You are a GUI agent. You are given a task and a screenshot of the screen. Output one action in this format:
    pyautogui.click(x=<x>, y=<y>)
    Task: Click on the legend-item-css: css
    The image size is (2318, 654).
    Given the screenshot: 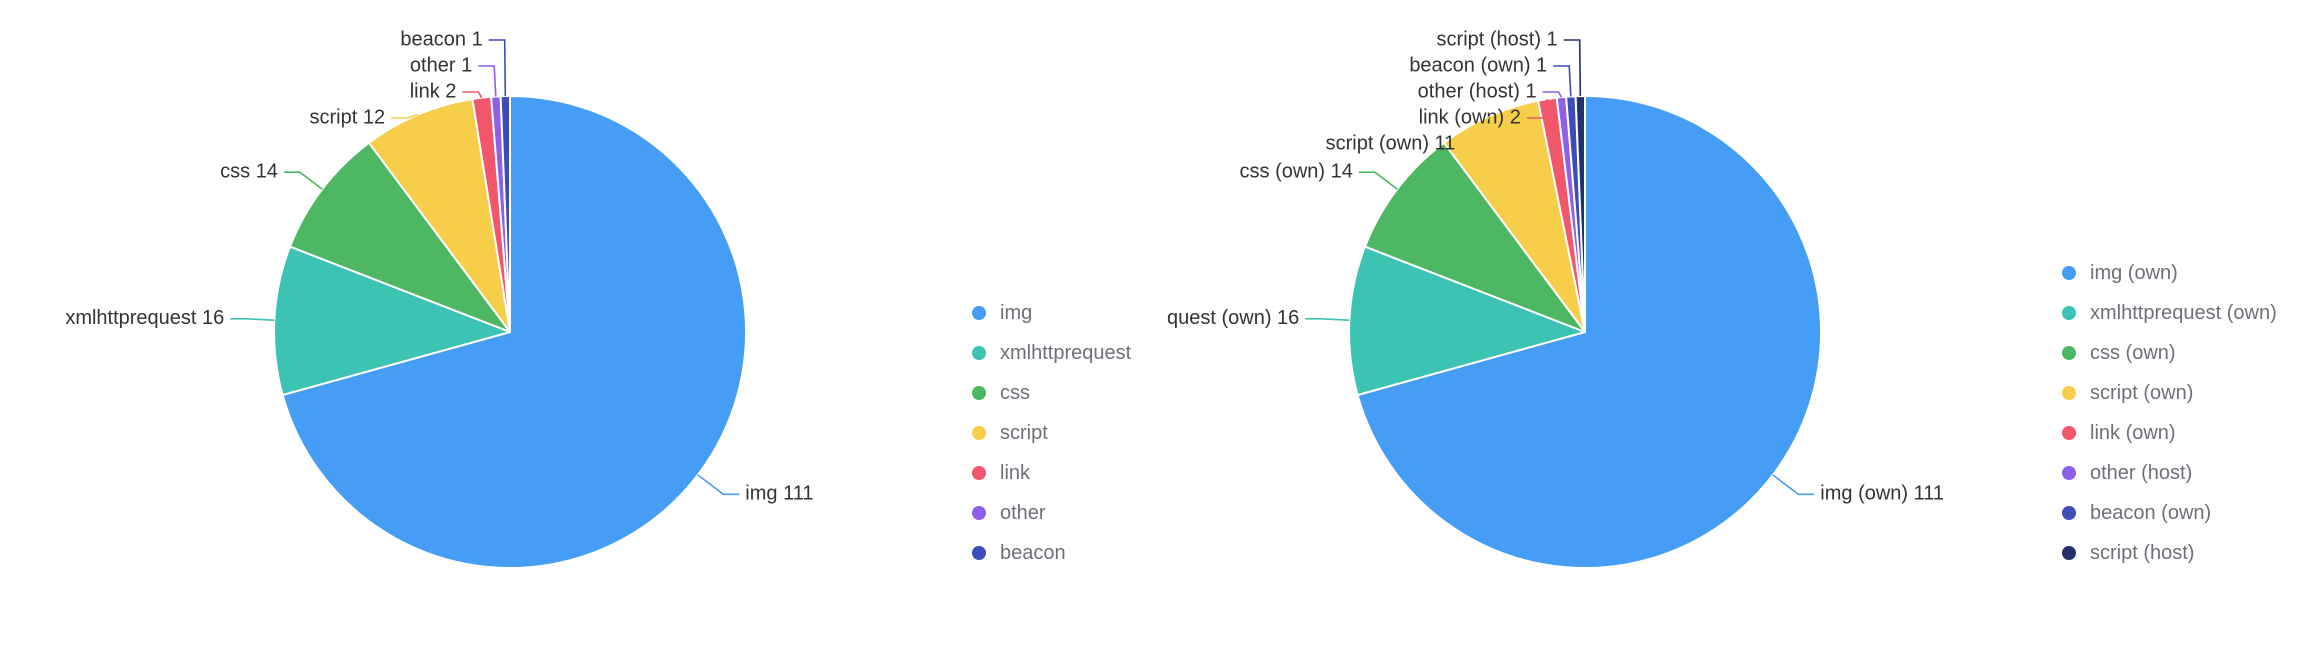 What is the action you would take?
    pyautogui.click(x=1051, y=393)
    